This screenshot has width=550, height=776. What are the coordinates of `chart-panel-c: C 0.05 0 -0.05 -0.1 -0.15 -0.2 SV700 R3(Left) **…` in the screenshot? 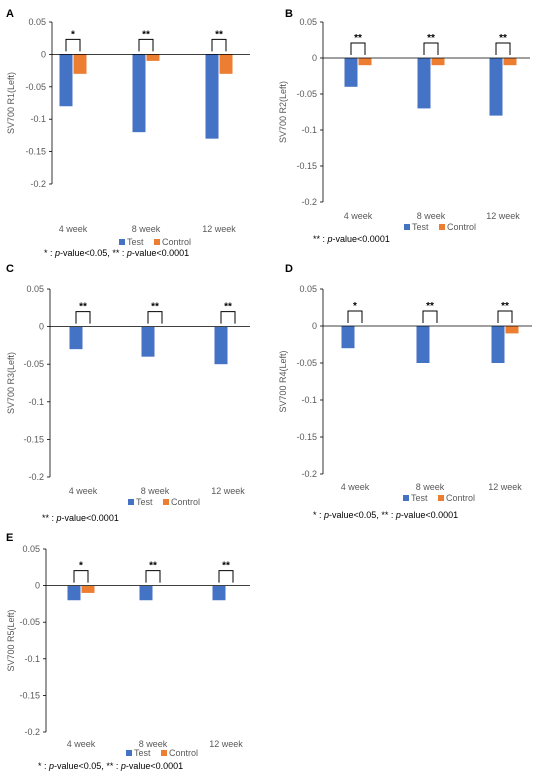 It's located at (128, 393).